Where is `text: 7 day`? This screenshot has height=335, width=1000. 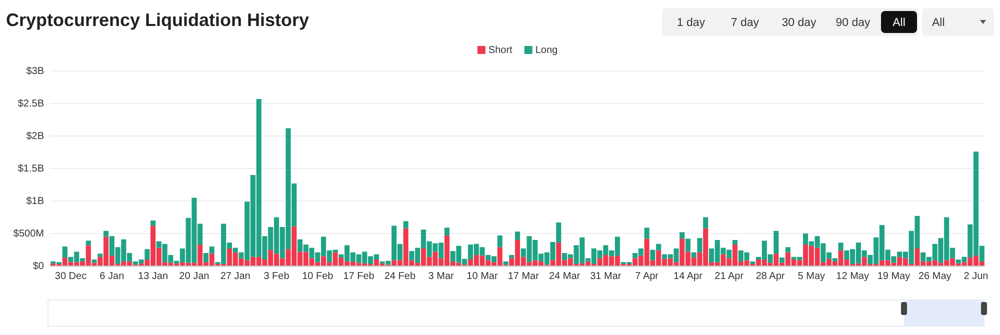
text: 7 day is located at coordinates (745, 23).